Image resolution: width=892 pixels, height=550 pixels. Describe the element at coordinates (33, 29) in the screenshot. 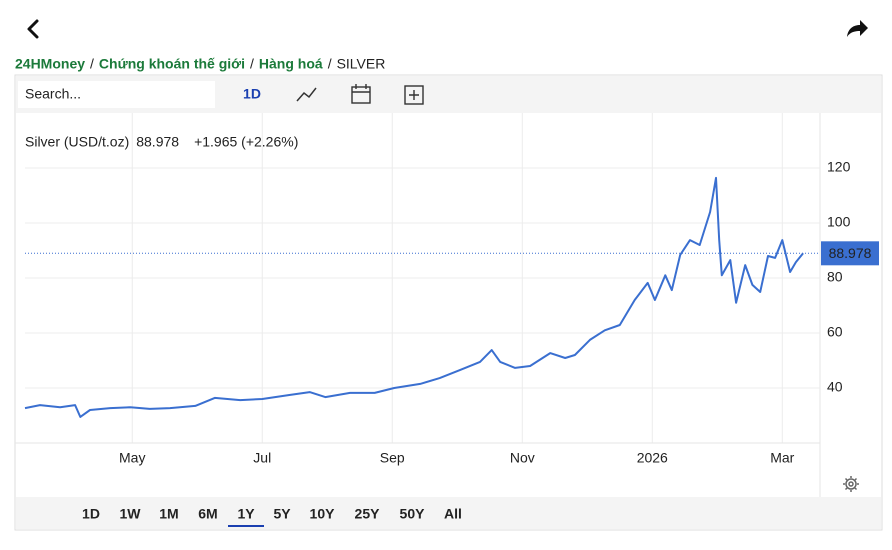

I see `back-button` at that location.